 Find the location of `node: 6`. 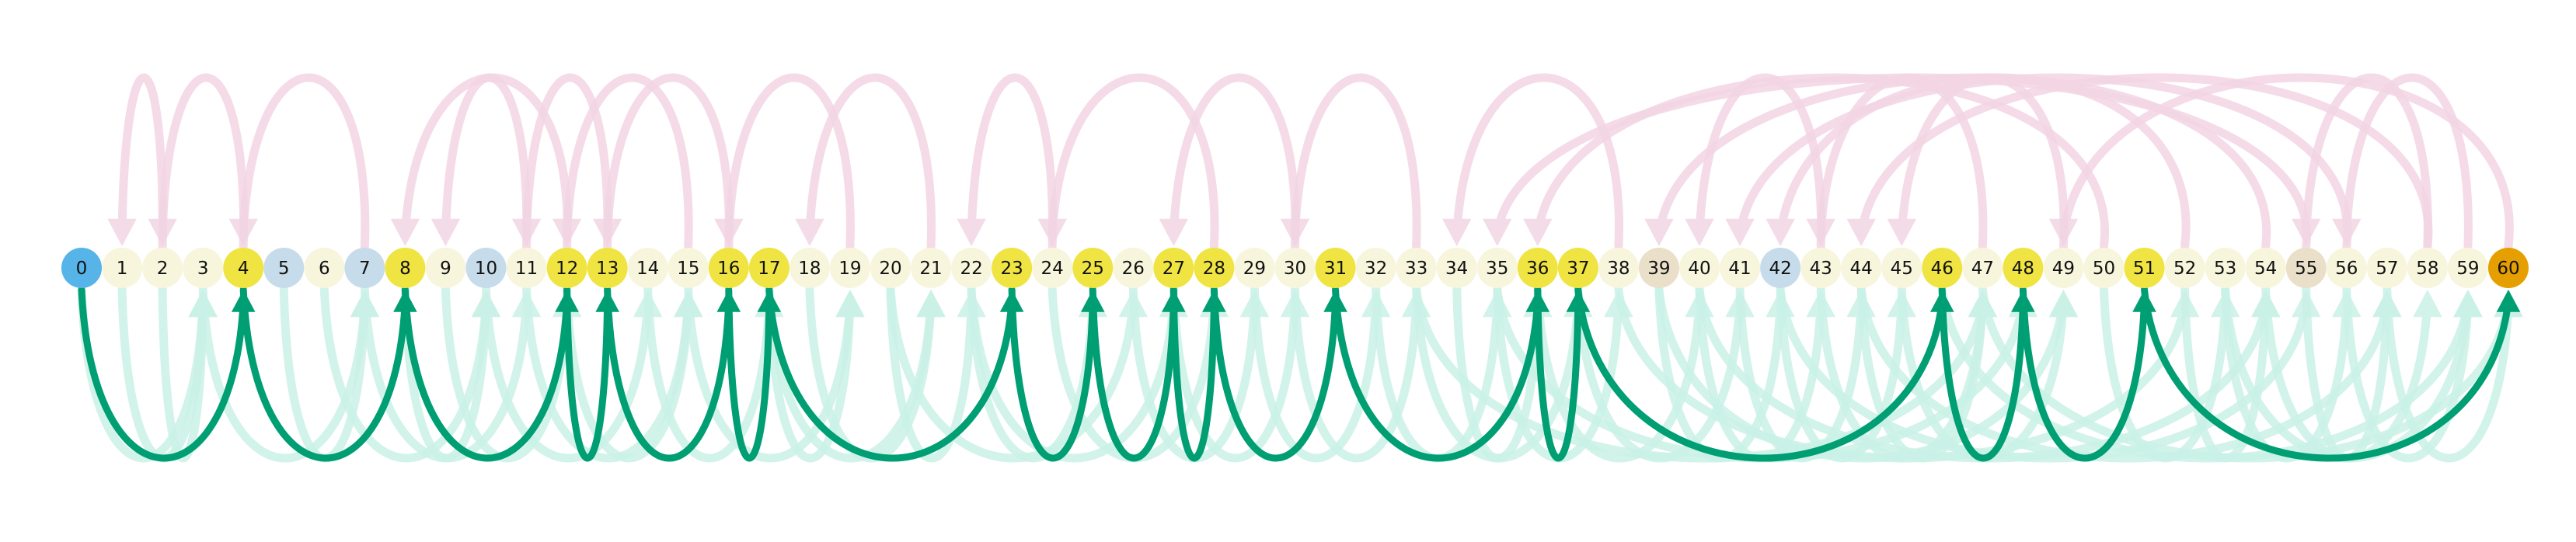

node: 6 is located at coordinates (324, 268).